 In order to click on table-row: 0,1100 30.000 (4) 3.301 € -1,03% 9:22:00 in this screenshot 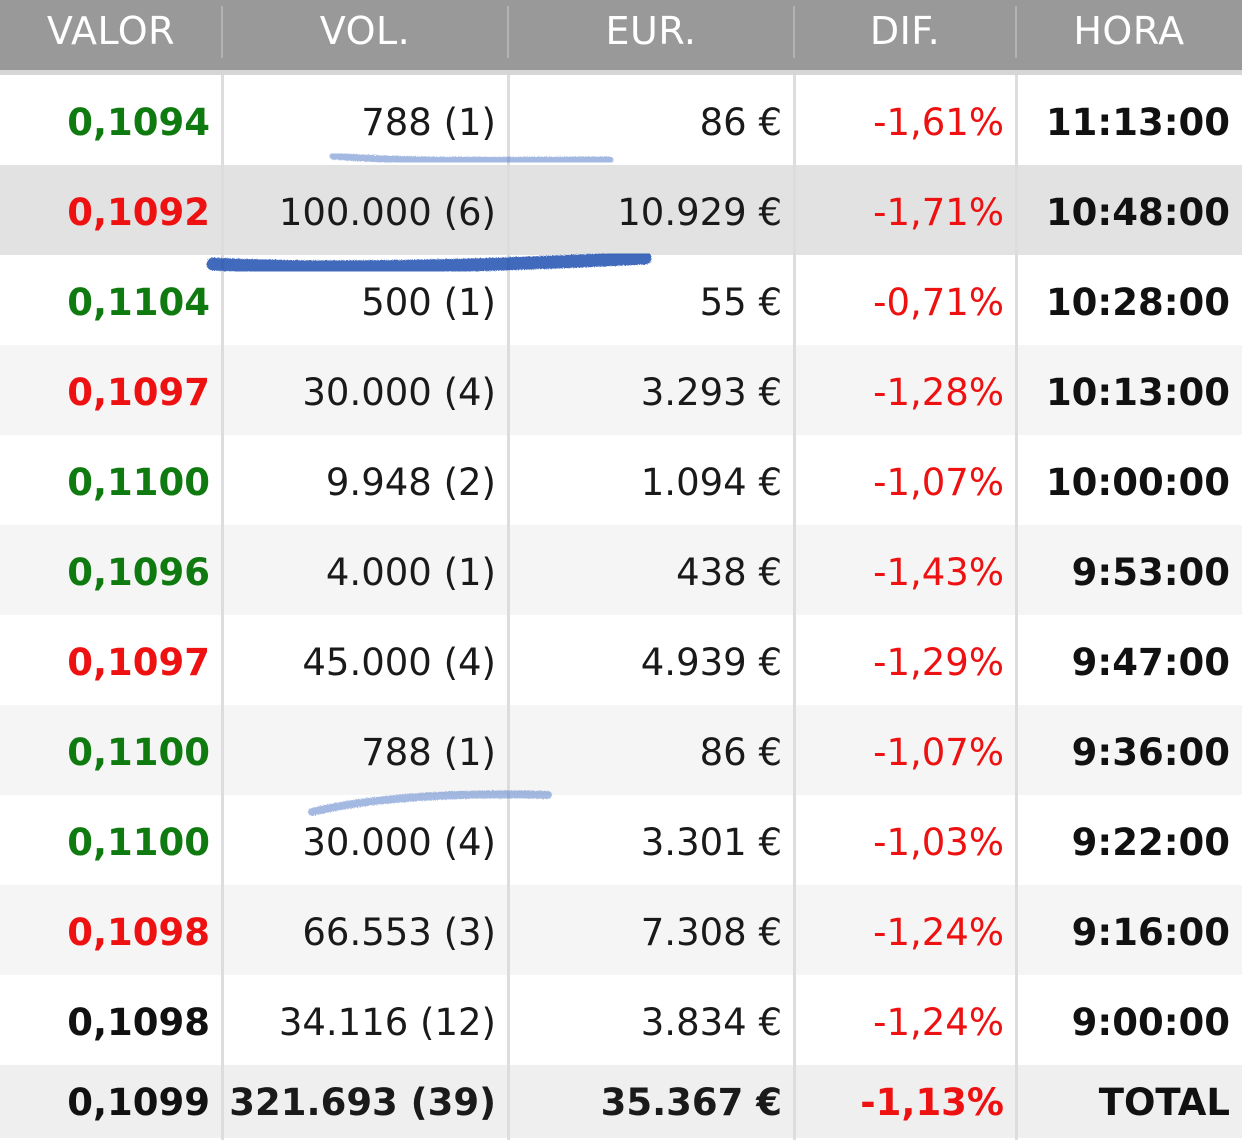, I will do `click(621, 840)`.